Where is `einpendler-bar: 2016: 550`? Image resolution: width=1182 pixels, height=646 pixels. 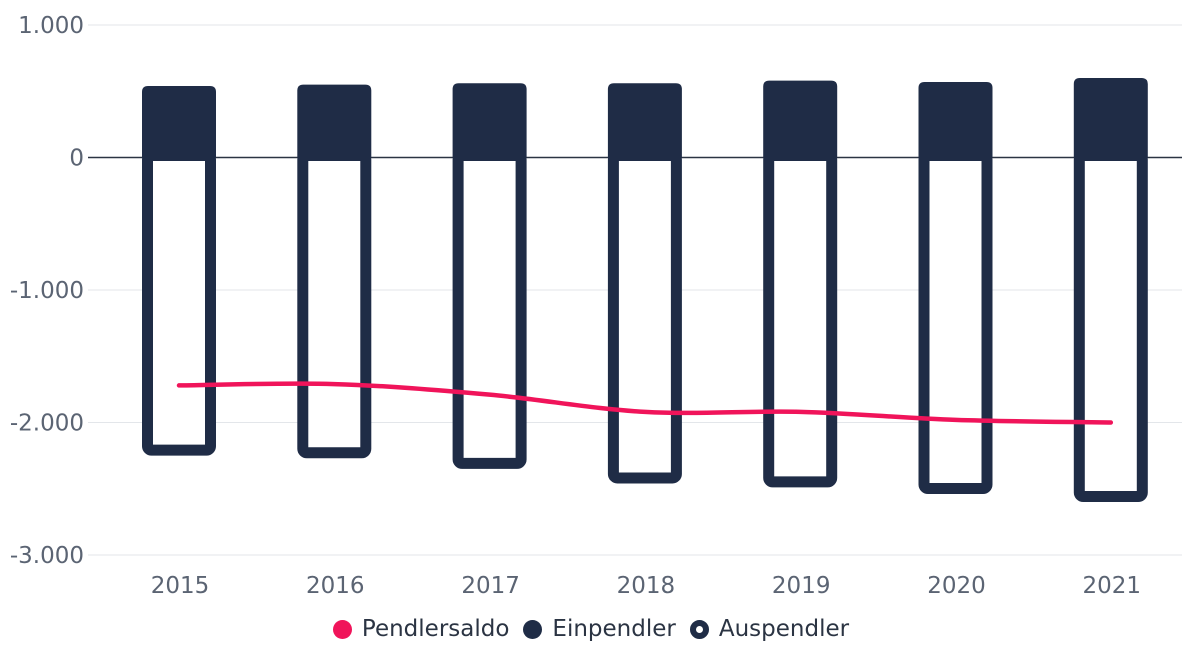 einpendler-bar: 2016: 550 is located at coordinates (334, 121).